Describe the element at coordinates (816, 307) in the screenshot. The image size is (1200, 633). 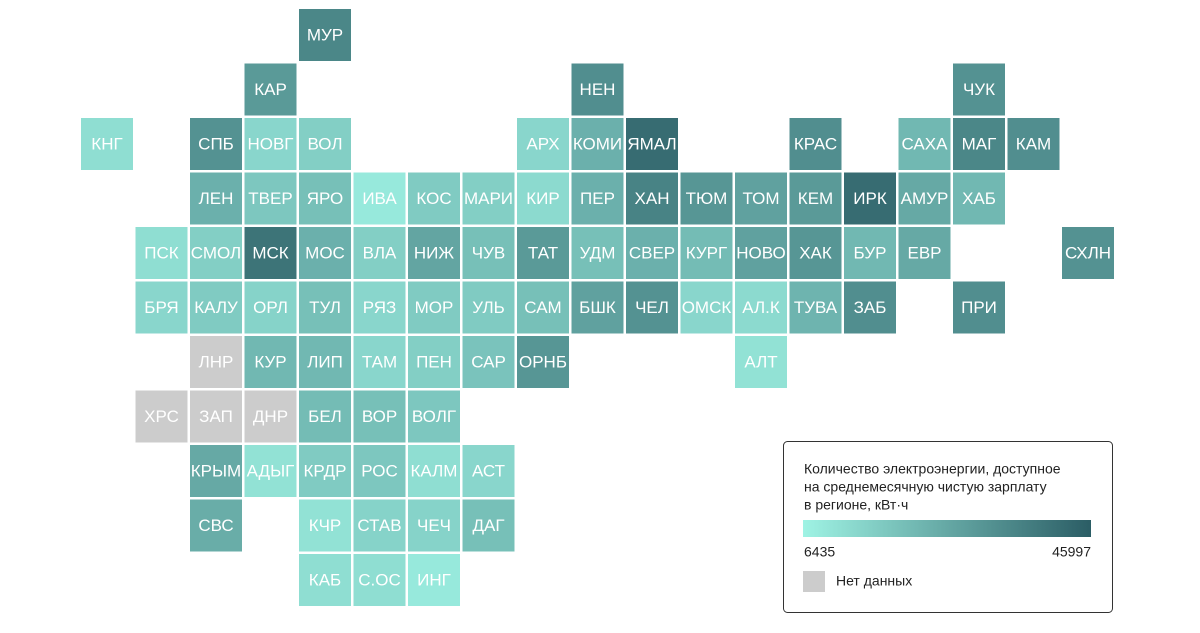
I see `region-label: ТУВА` at that location.